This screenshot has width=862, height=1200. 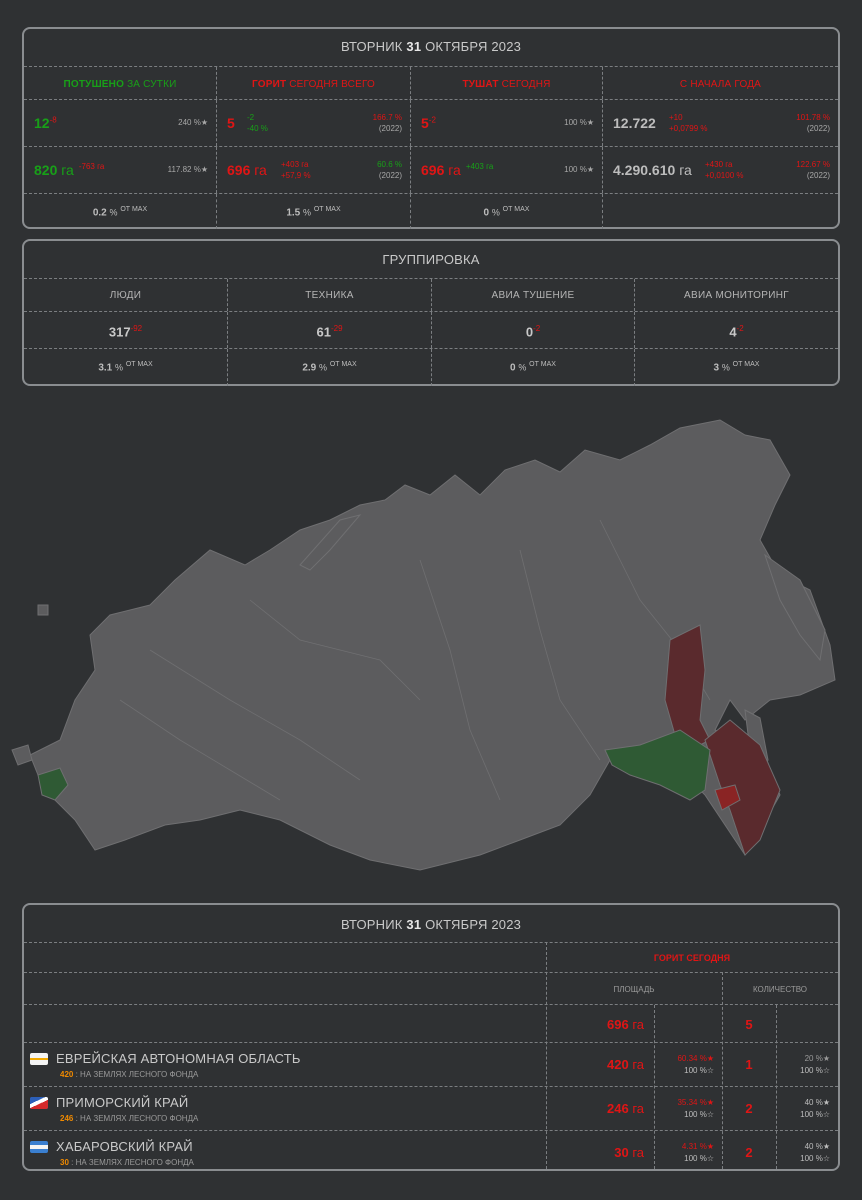 I want to click on group-aviation-fighting-value: 0-2, so click(x=532, y=330).